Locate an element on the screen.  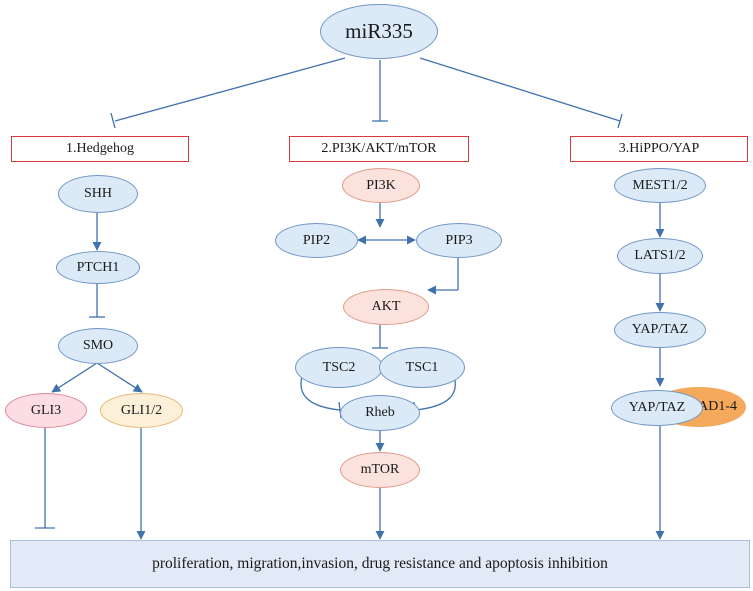
node-pi3k: PI3K is located at coordinates (381, 185).